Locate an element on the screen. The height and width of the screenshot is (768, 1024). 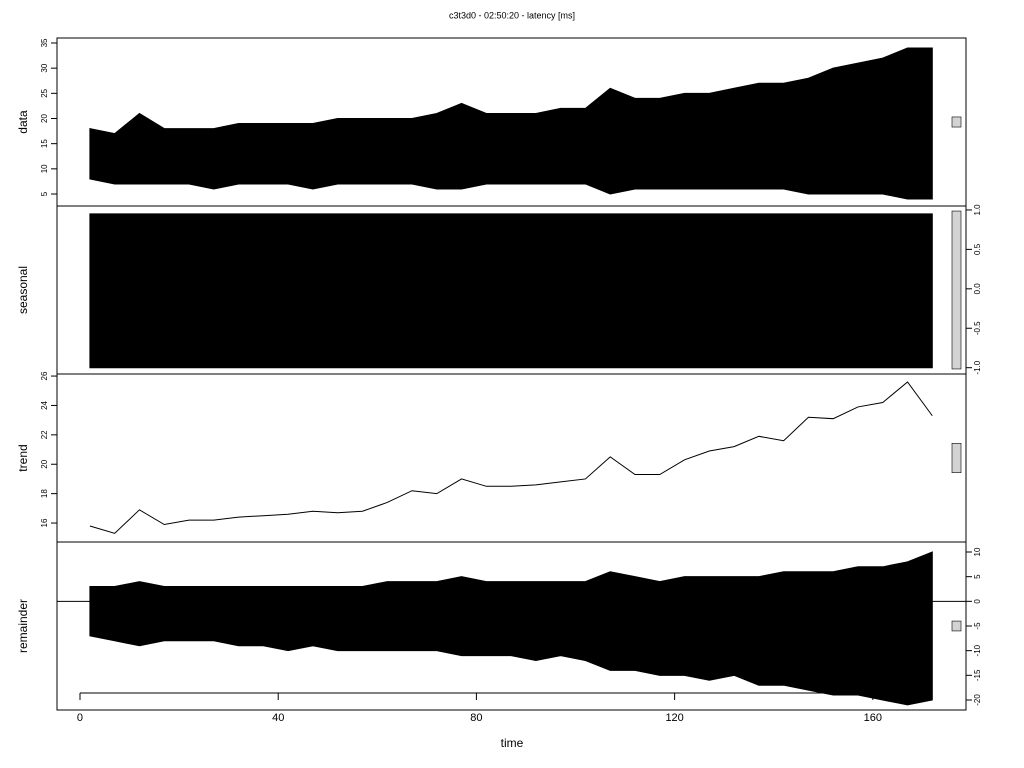
y-tick-label: -0.5 is located at coordinates (977, 328).